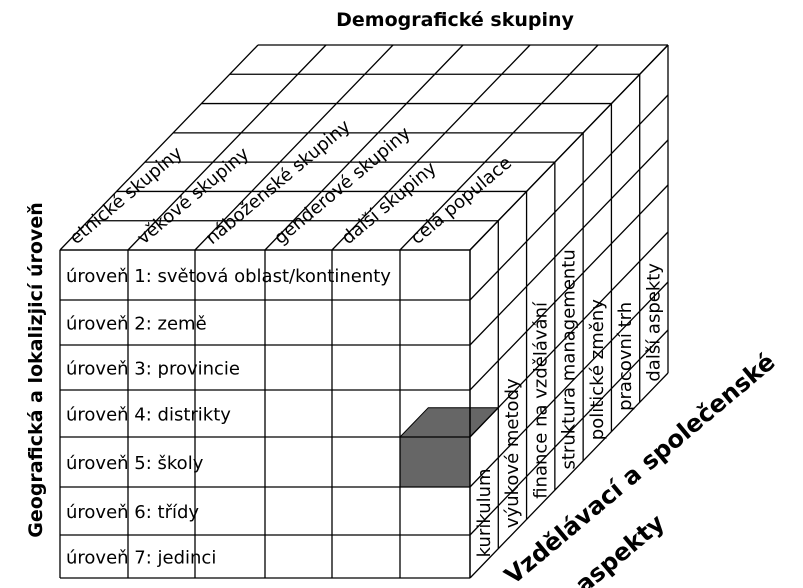 This screenshot has height=588, width=803. I want to click on column-label: etnické skupiny, so click(126, 195).